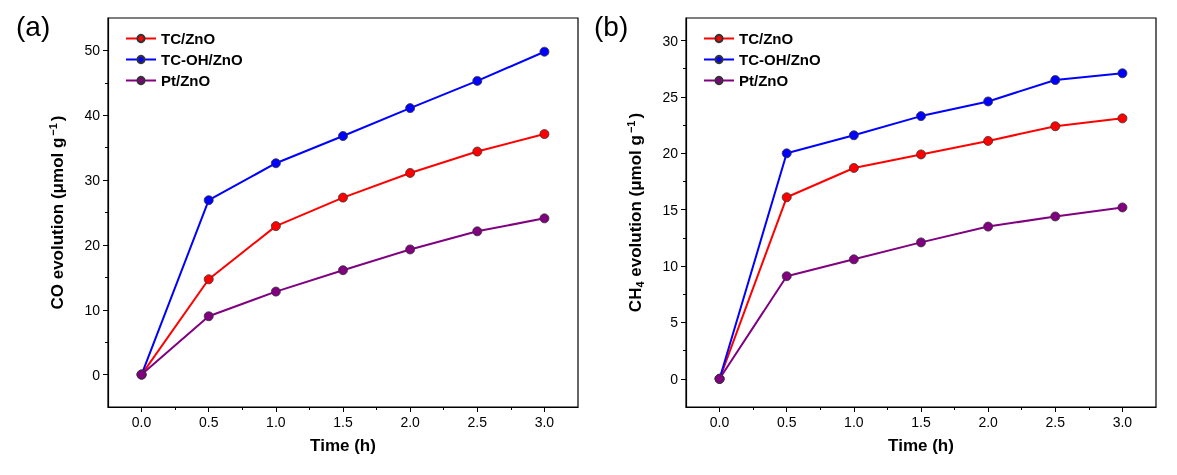  What do you see at coordinates (611, 26) in the screenshot?
I see `text: (b)` at bounding box center [611, 26].